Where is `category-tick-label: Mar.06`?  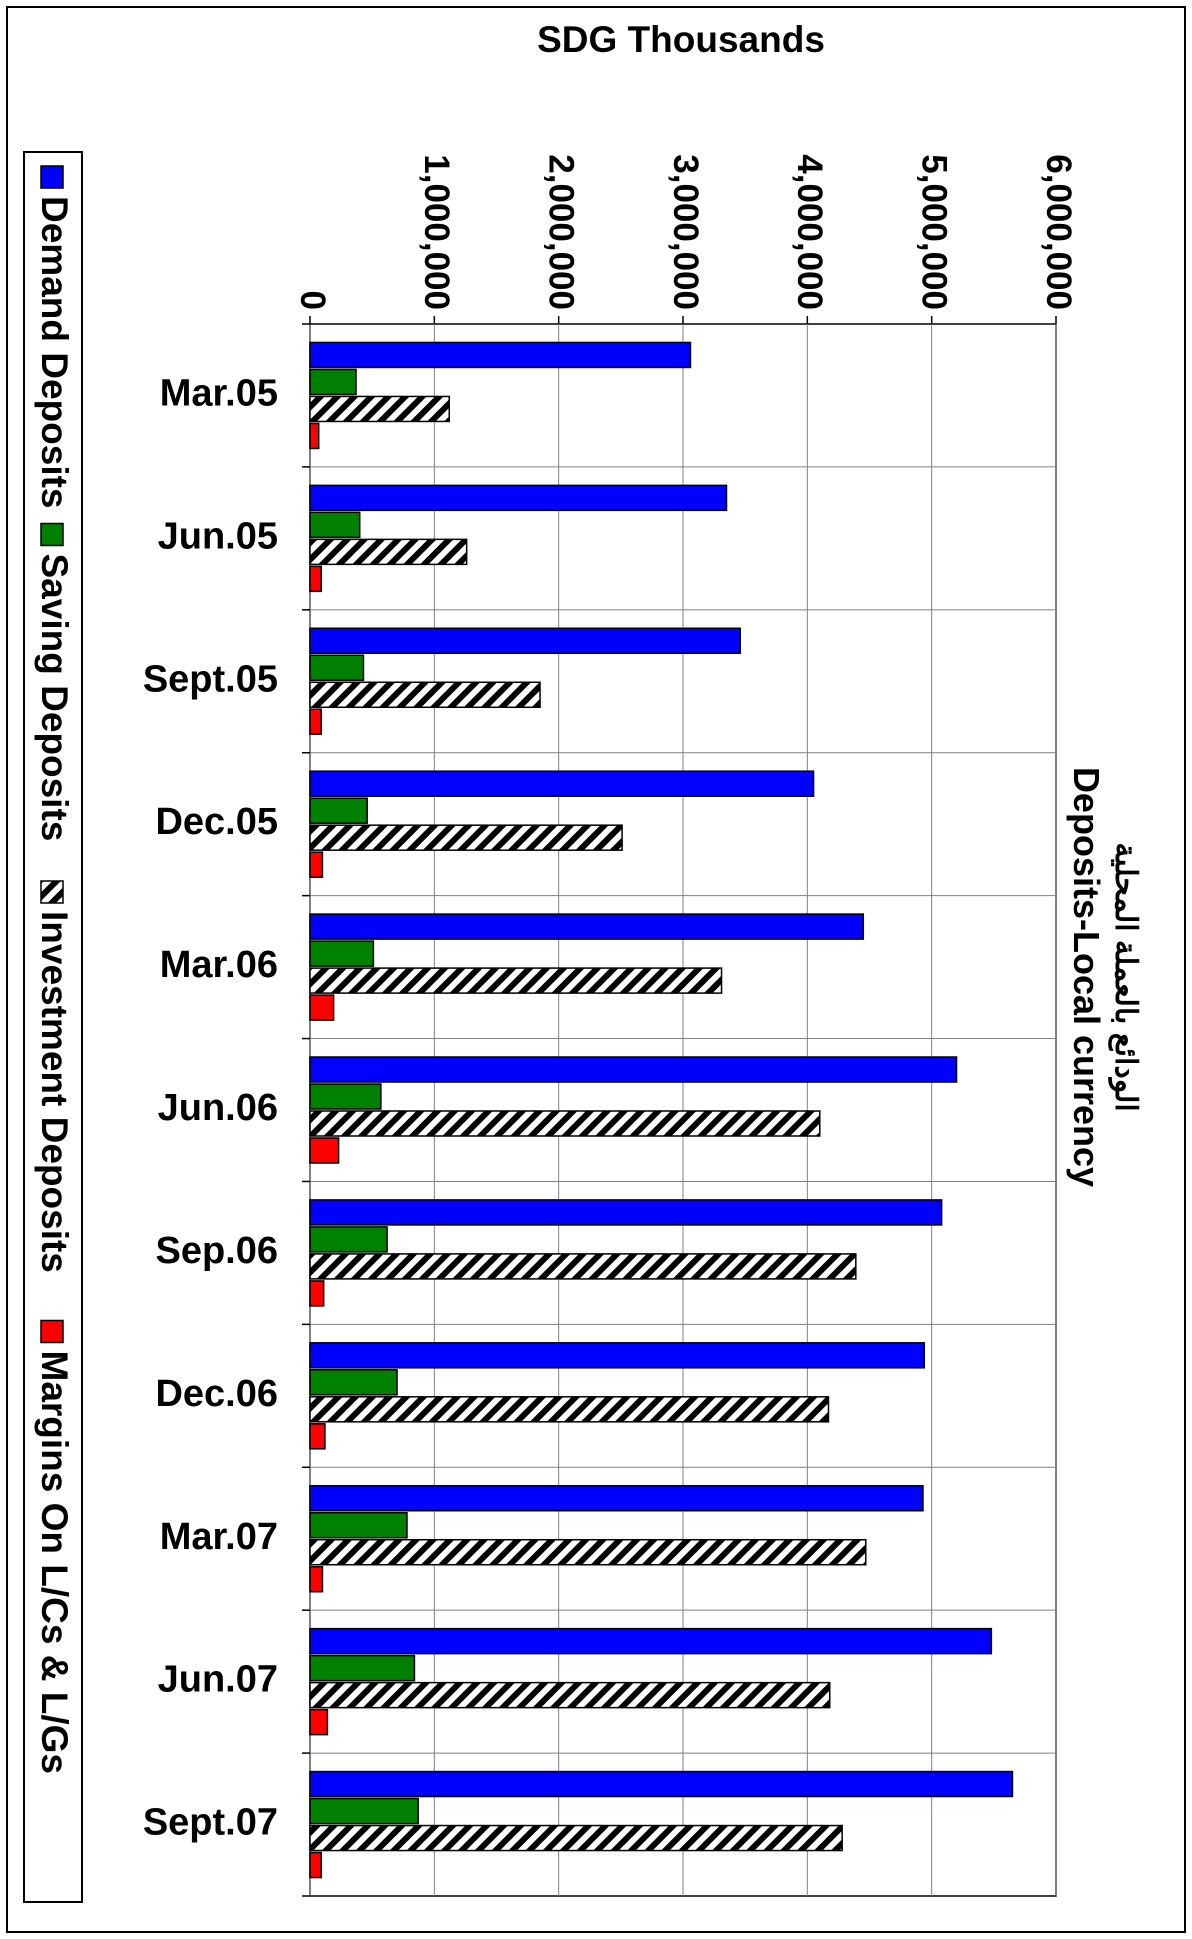
category-tick-label: Mar.06 is located at coordinates (219, 965).